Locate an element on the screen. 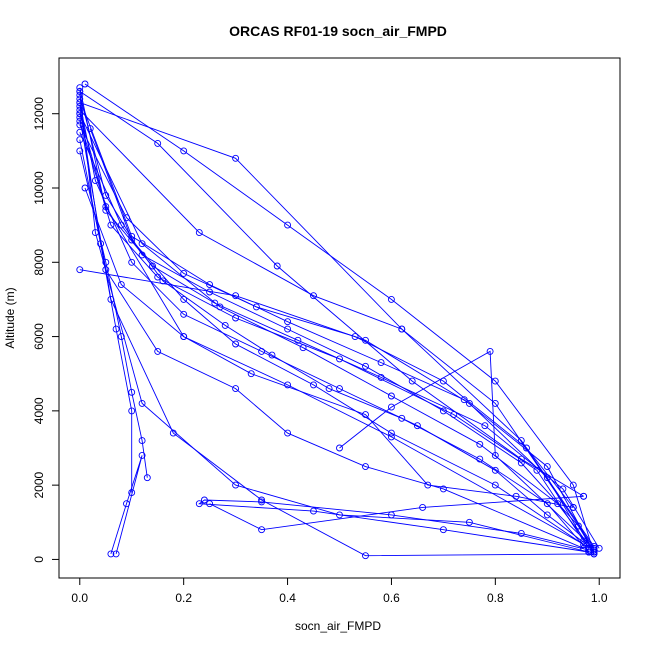 This screenshot has height=650, width=650. x-tick-label: 0.6 is located at coordinates (391, 598).